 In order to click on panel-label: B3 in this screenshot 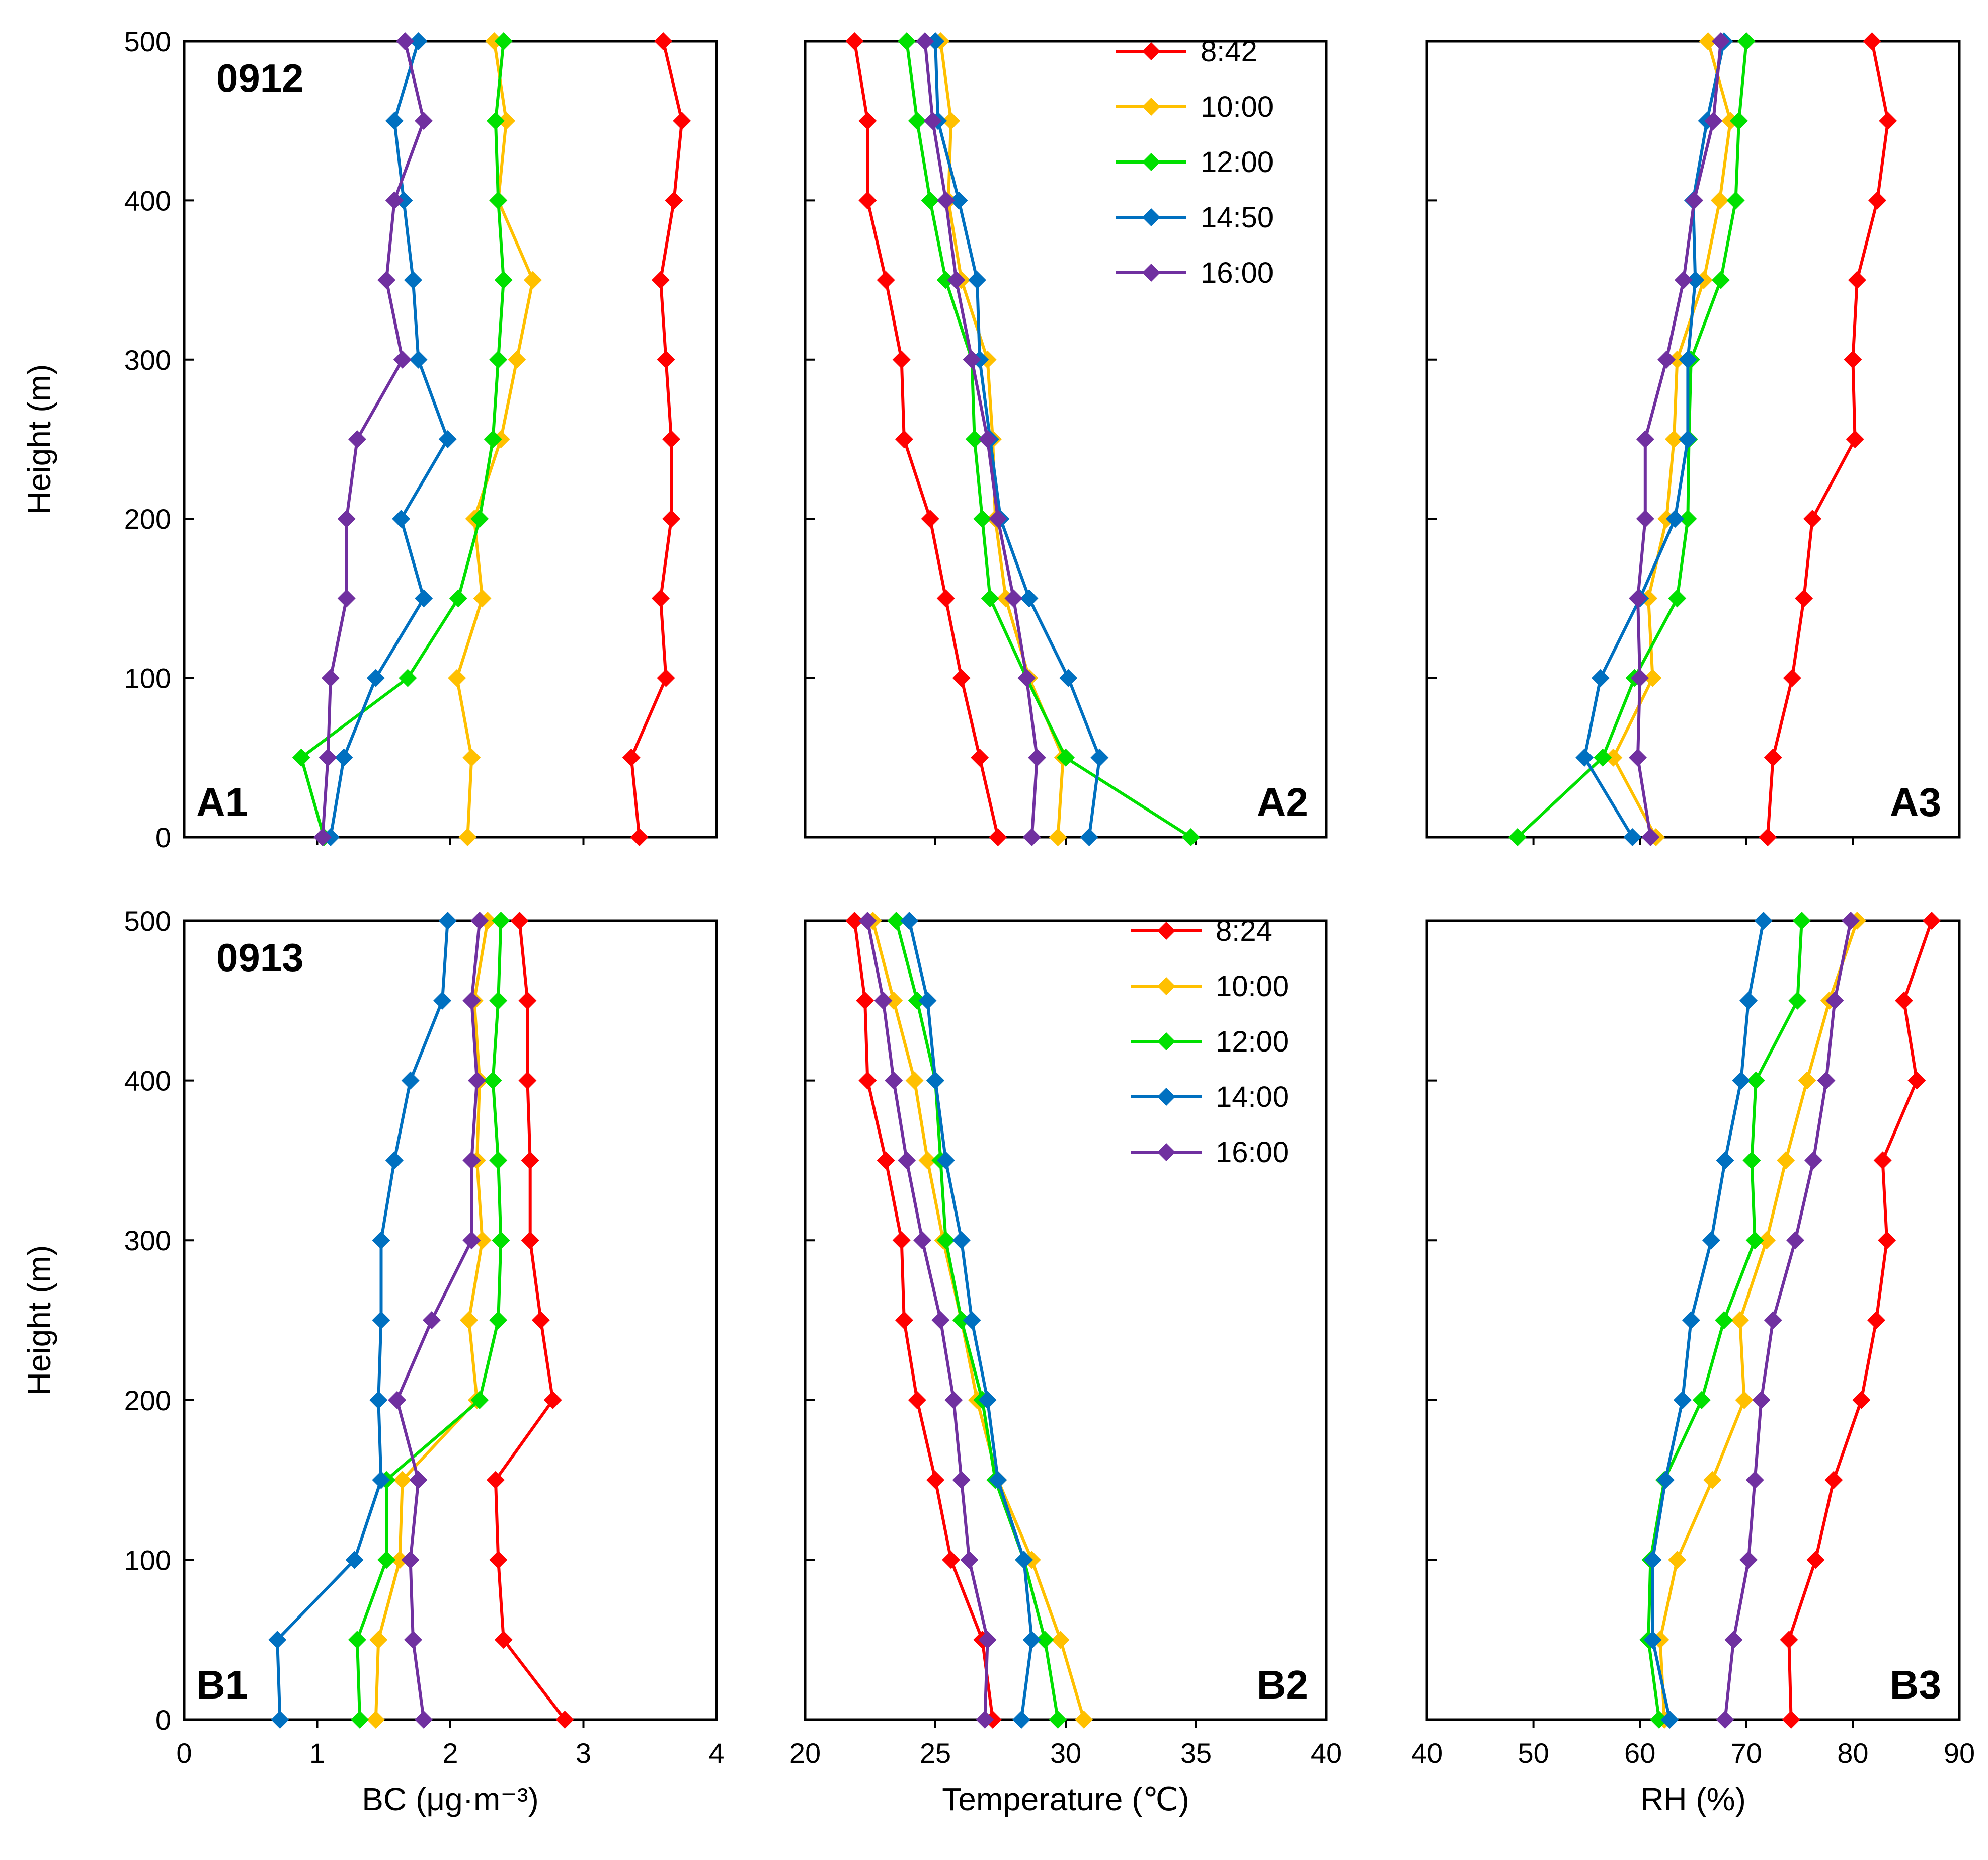, I will do `click(1915, 1684)`.